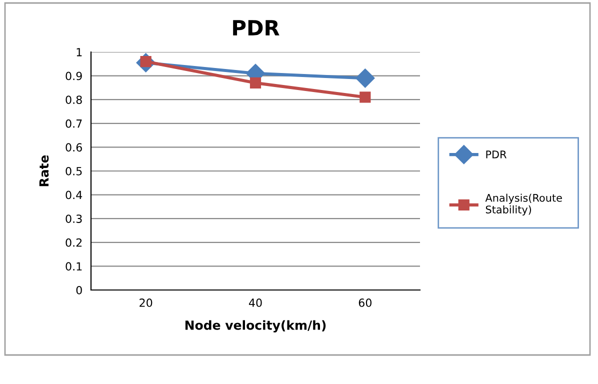  What do you see at coordinates (496, 154) in the screenshot?
I see `legend-label: PDR` at bounding box center [496, 154].